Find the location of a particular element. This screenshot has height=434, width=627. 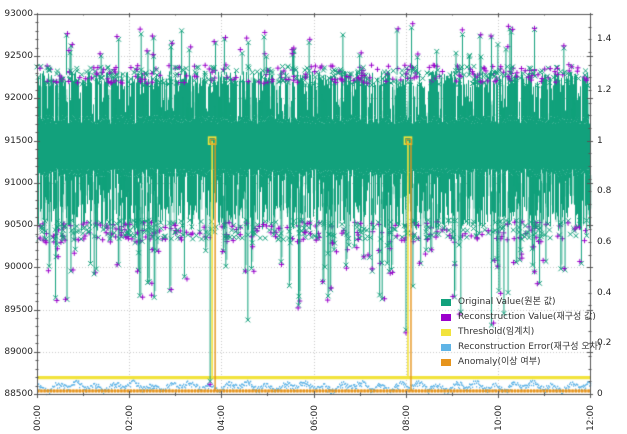

original-value-swatch is located at coordinates (446, 302).